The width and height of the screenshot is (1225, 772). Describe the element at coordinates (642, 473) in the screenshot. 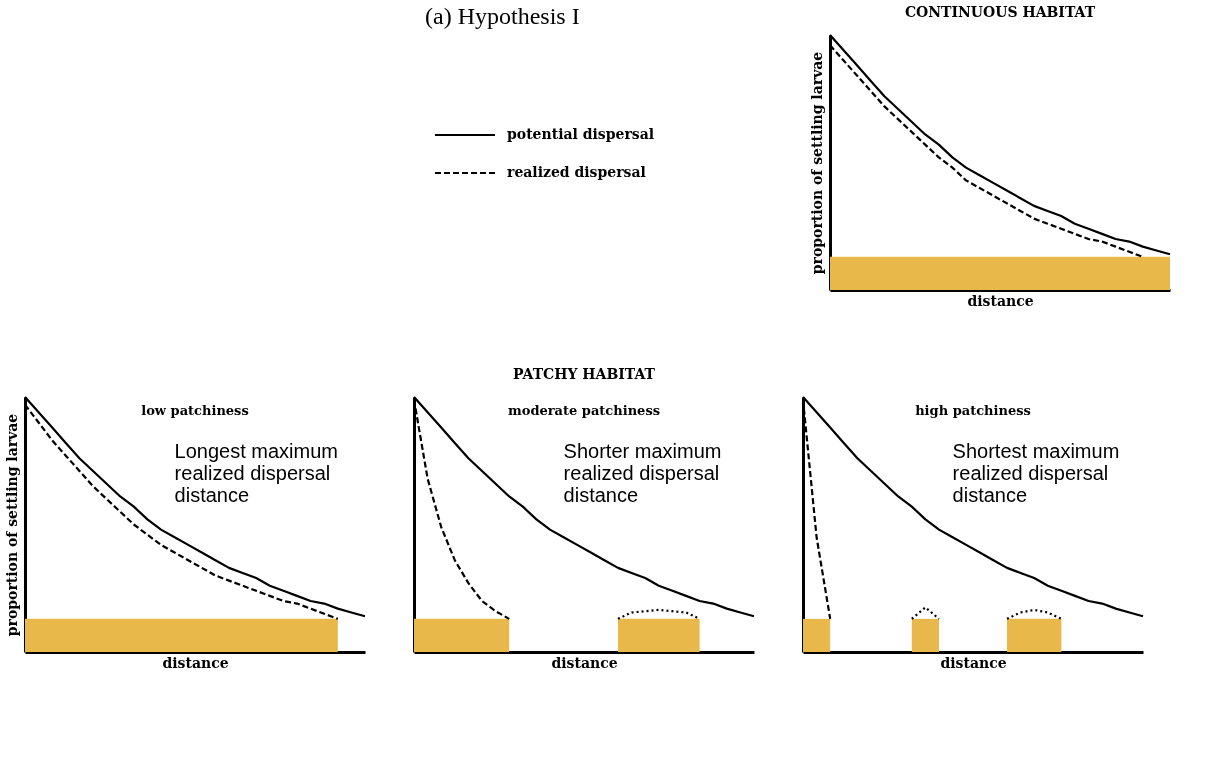

I see `annotation: Shorter maximum realized dispersal distance` at that location.